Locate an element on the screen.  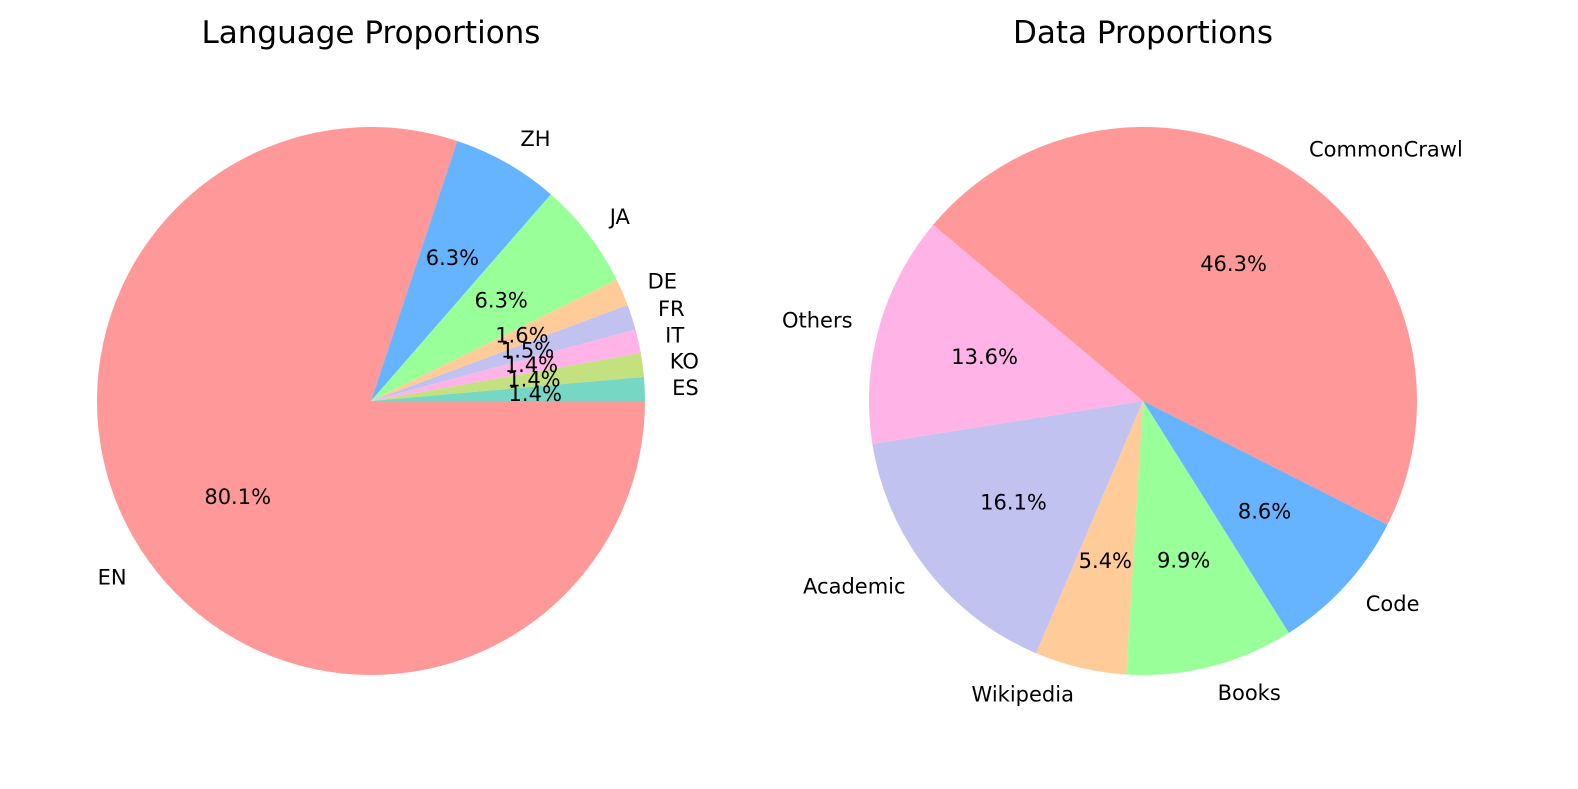
percent-label-wikipedia: 5.4% is located at coordinates (1105, 561).